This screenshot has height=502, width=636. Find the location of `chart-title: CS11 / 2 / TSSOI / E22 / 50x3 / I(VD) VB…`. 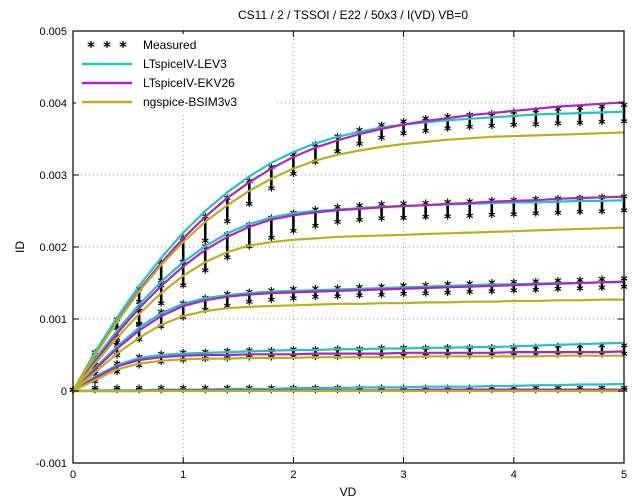

chart-title: CS11 / 2 / TSSOI / E22 / 50x3 / I(VD) VB… is located at coordinates (353, 15).